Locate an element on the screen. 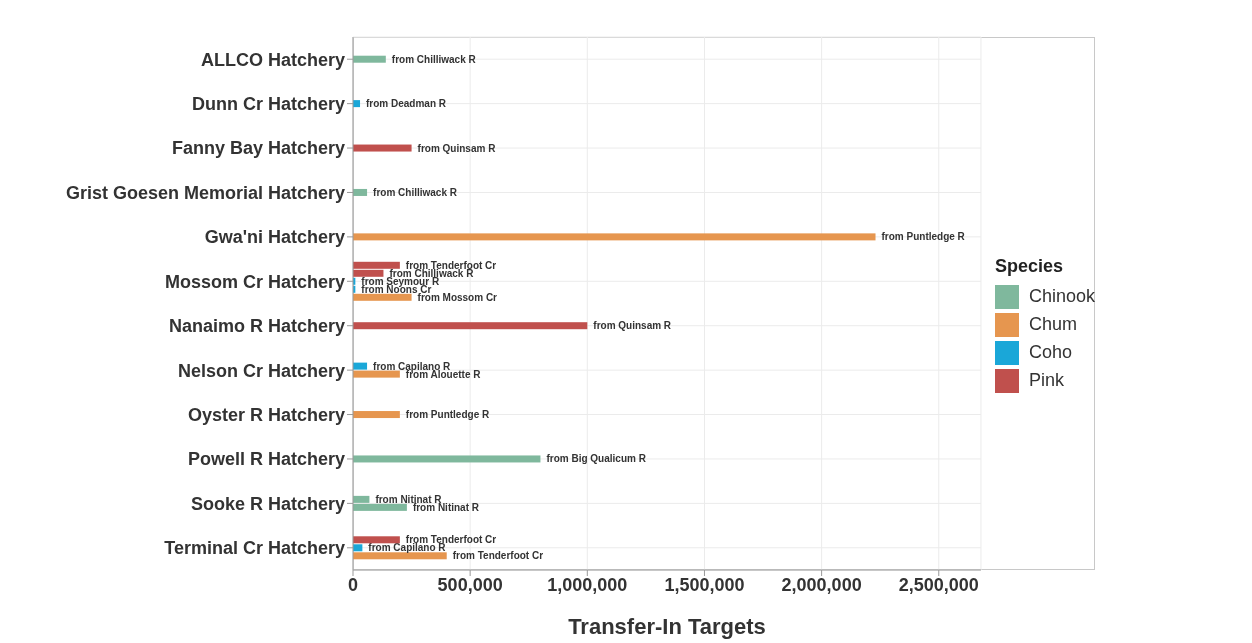 The width and height of the screenshot is (1252, 643). x-axis-title: Transfer-In Targets is located at coordinates (667, 626).